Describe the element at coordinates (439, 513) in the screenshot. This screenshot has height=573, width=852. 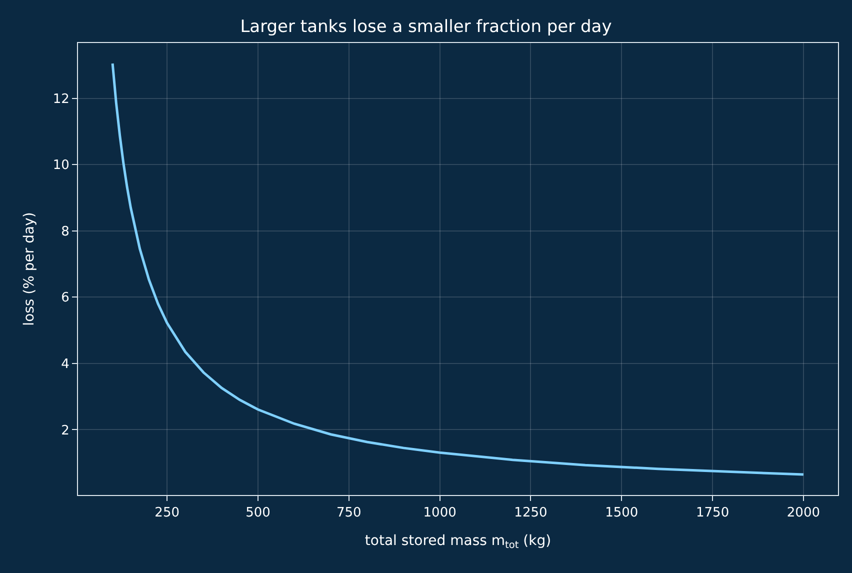
I see `x-tick-label: 1000` at that location.